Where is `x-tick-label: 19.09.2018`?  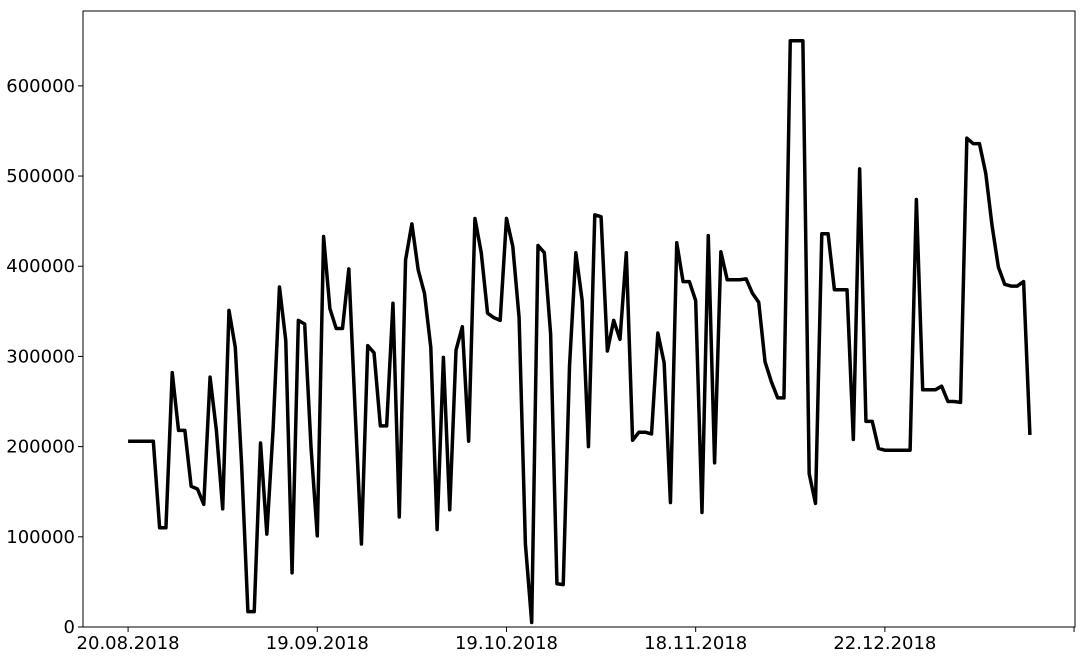 x-tick-label: 19.09.2018 is located at coordinates (317, 643).